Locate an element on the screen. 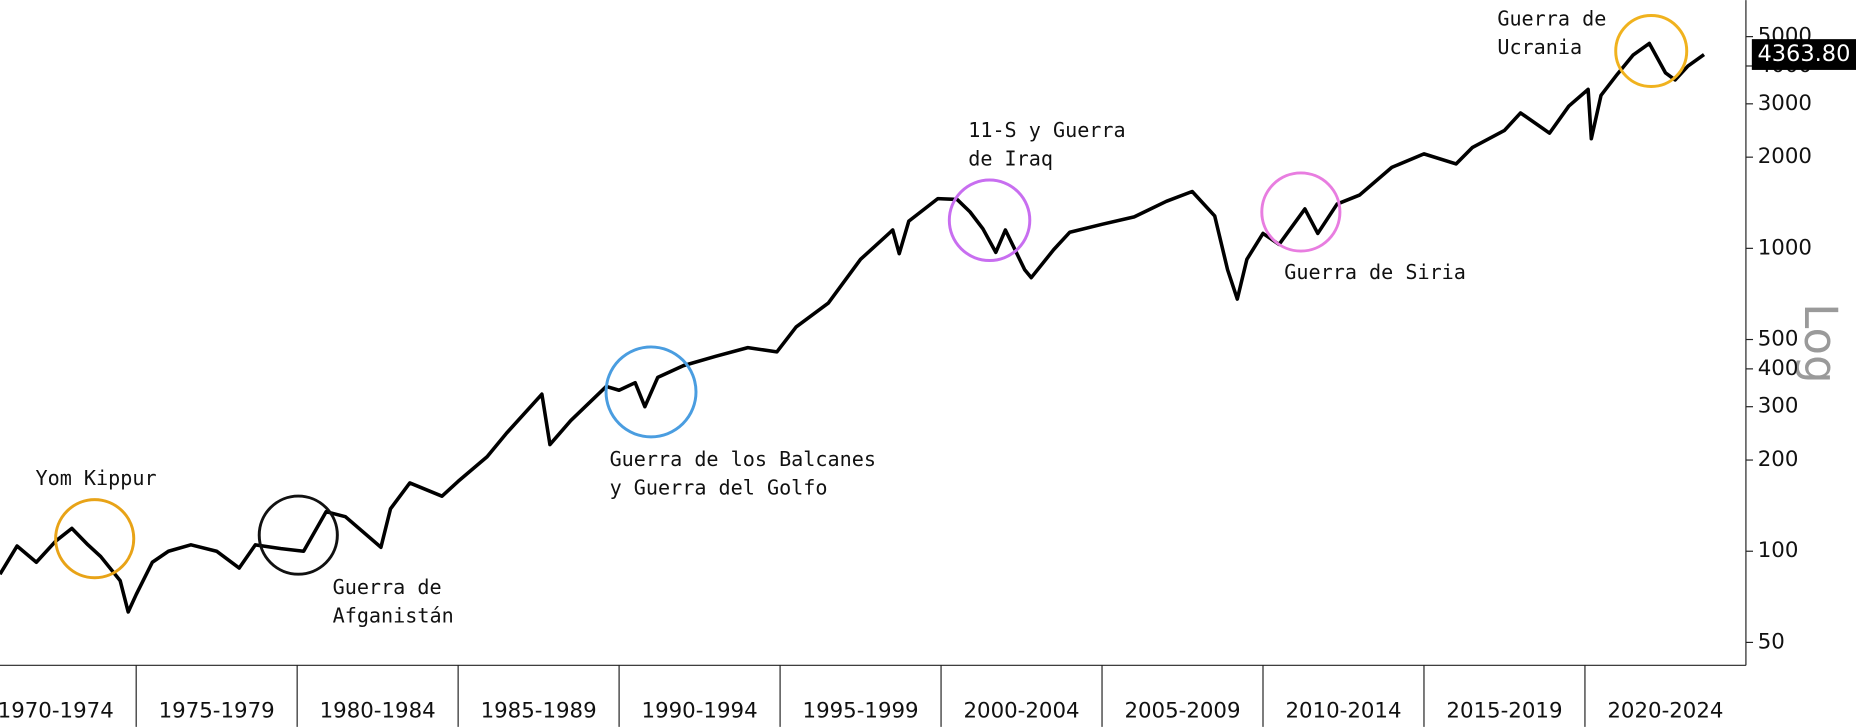 The image size is (1856, 727). last-value-label: 4363.80 is located at coordinates (1803, 54).